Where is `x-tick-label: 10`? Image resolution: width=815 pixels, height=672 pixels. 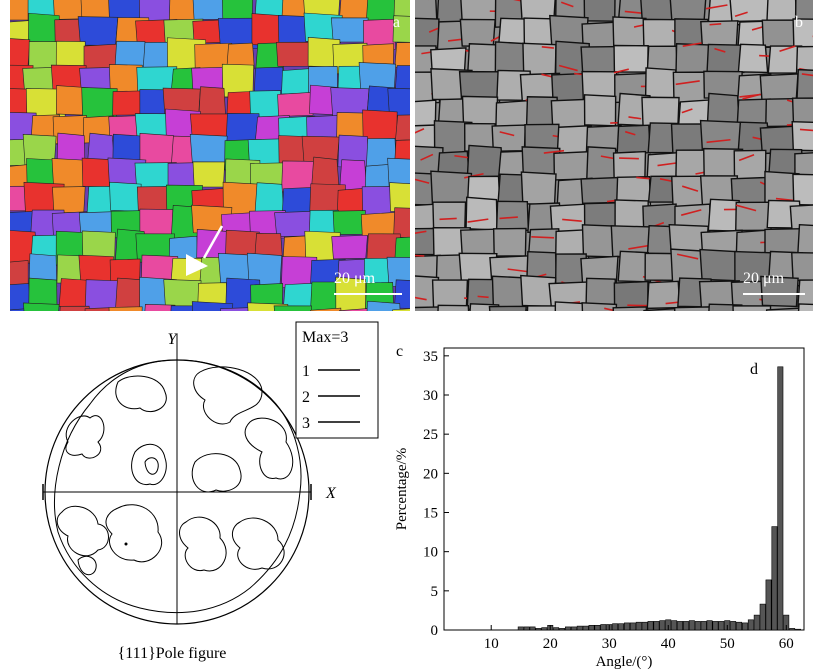 x-tick-label: 10 is located at coordinates (491, 644).